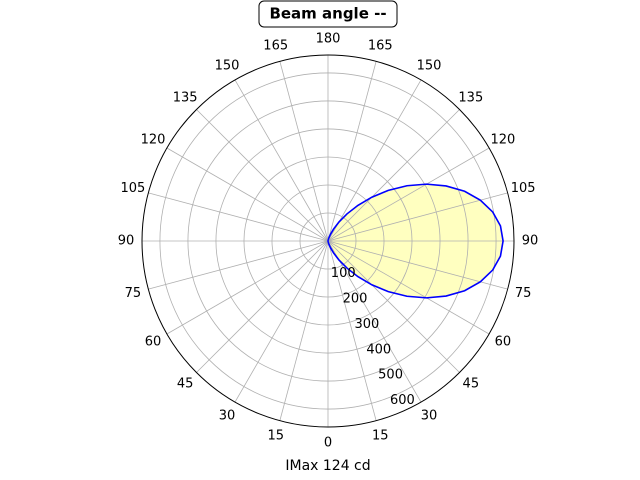 The image size is (640, 480). I want to click on radial-tick-label: 600, so click(402, 400).